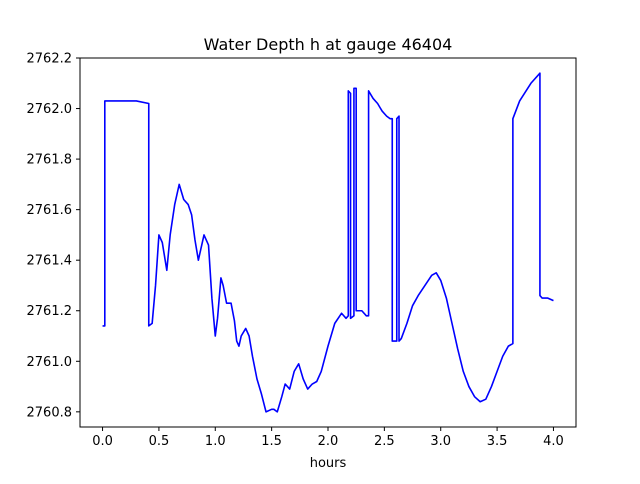  I want to click on x-tick-label: 2.0, so click(328, 441).